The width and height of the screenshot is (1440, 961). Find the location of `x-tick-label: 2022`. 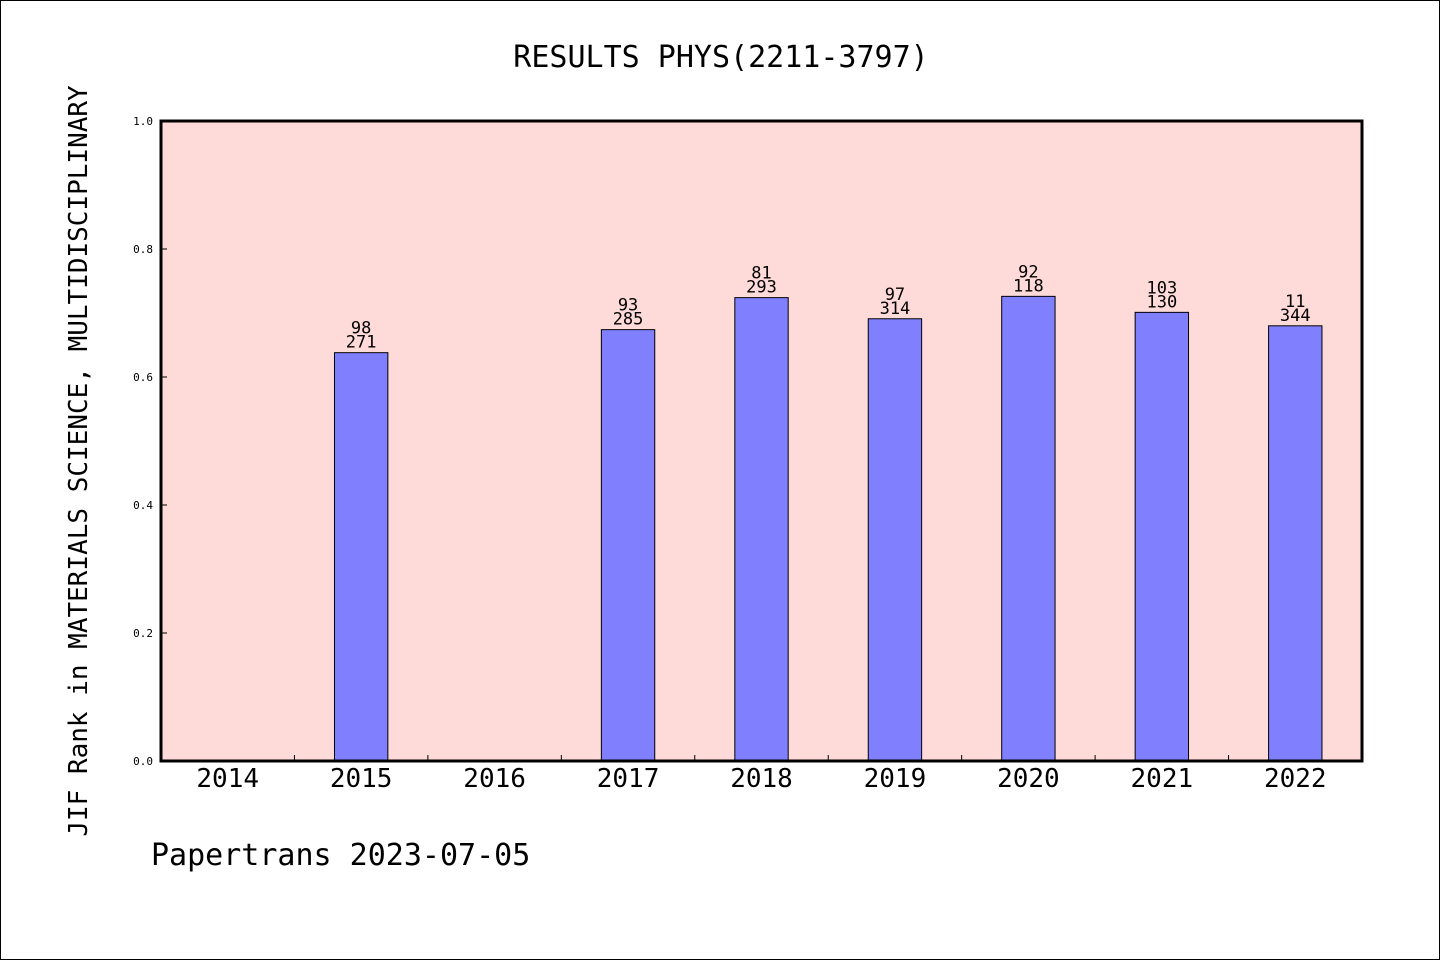

x-tick-label: 2022 is located at coordinates (1295, 779).